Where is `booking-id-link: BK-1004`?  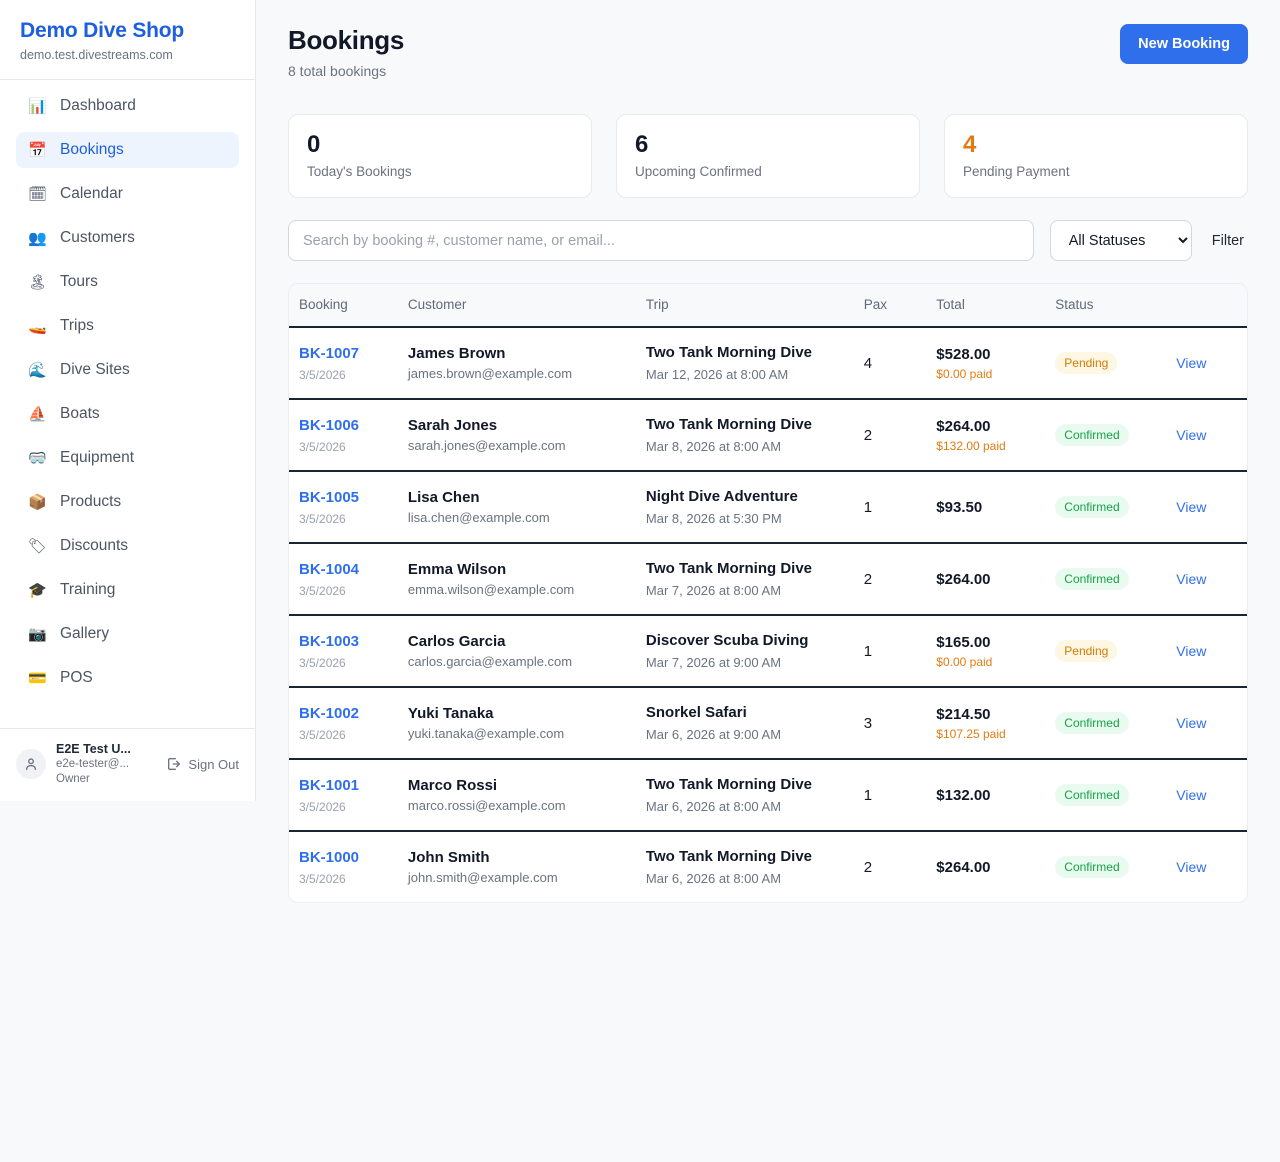 booking-id-link: BK-1004 is located at coordinates (329, 569).